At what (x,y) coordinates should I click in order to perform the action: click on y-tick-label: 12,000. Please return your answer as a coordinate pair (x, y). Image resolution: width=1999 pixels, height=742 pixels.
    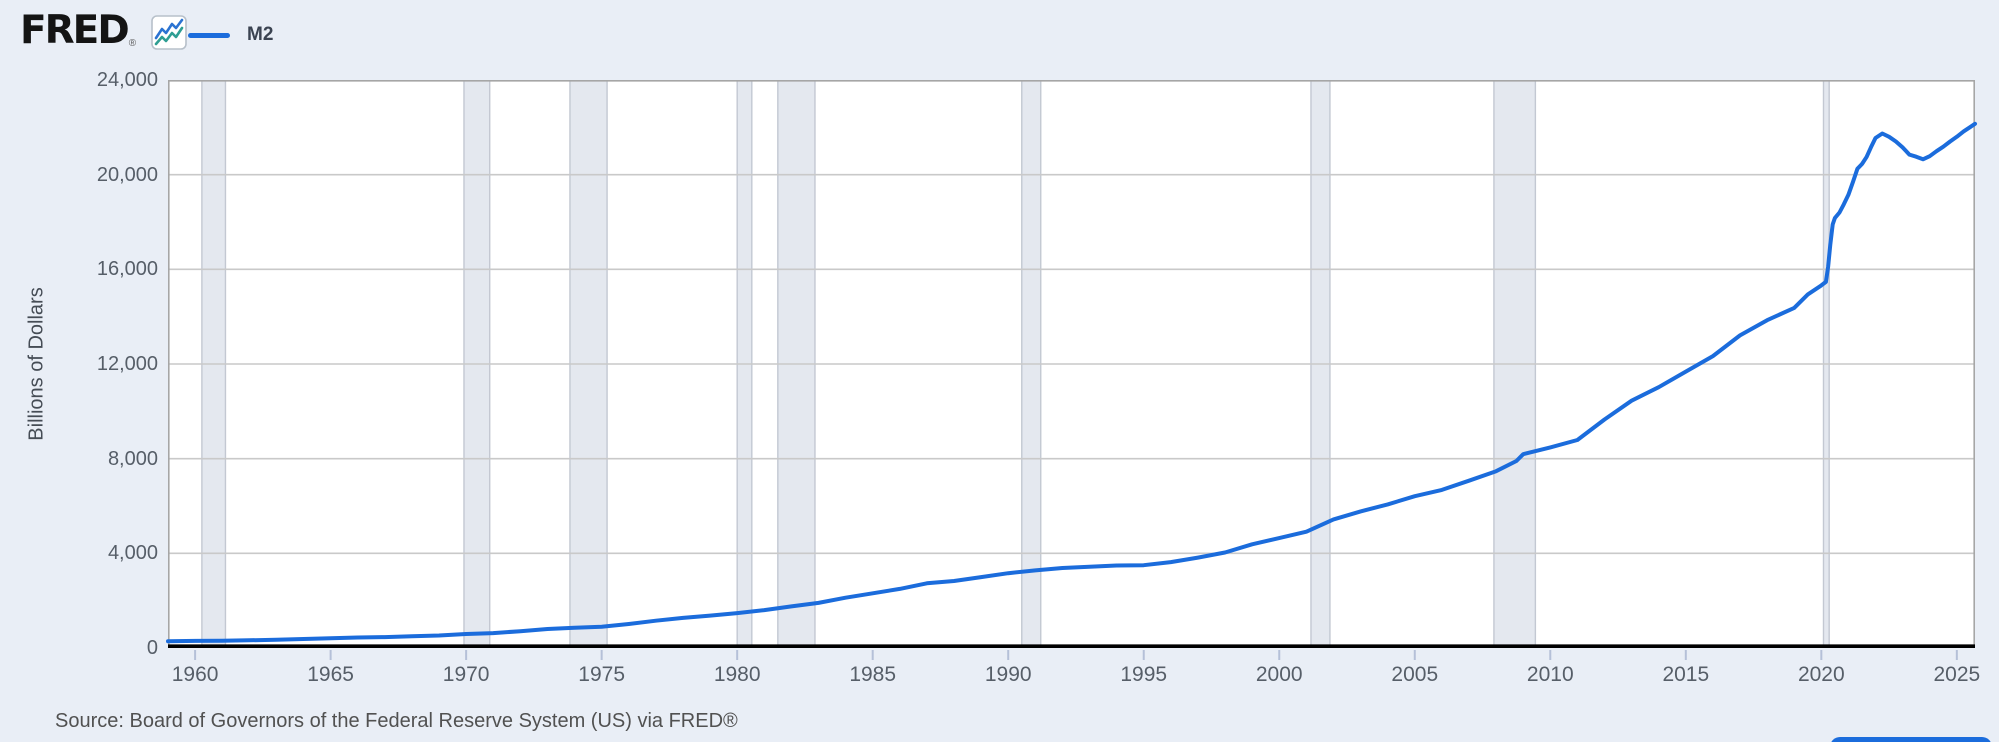
    Looking at the image, I should click on (127, 364).